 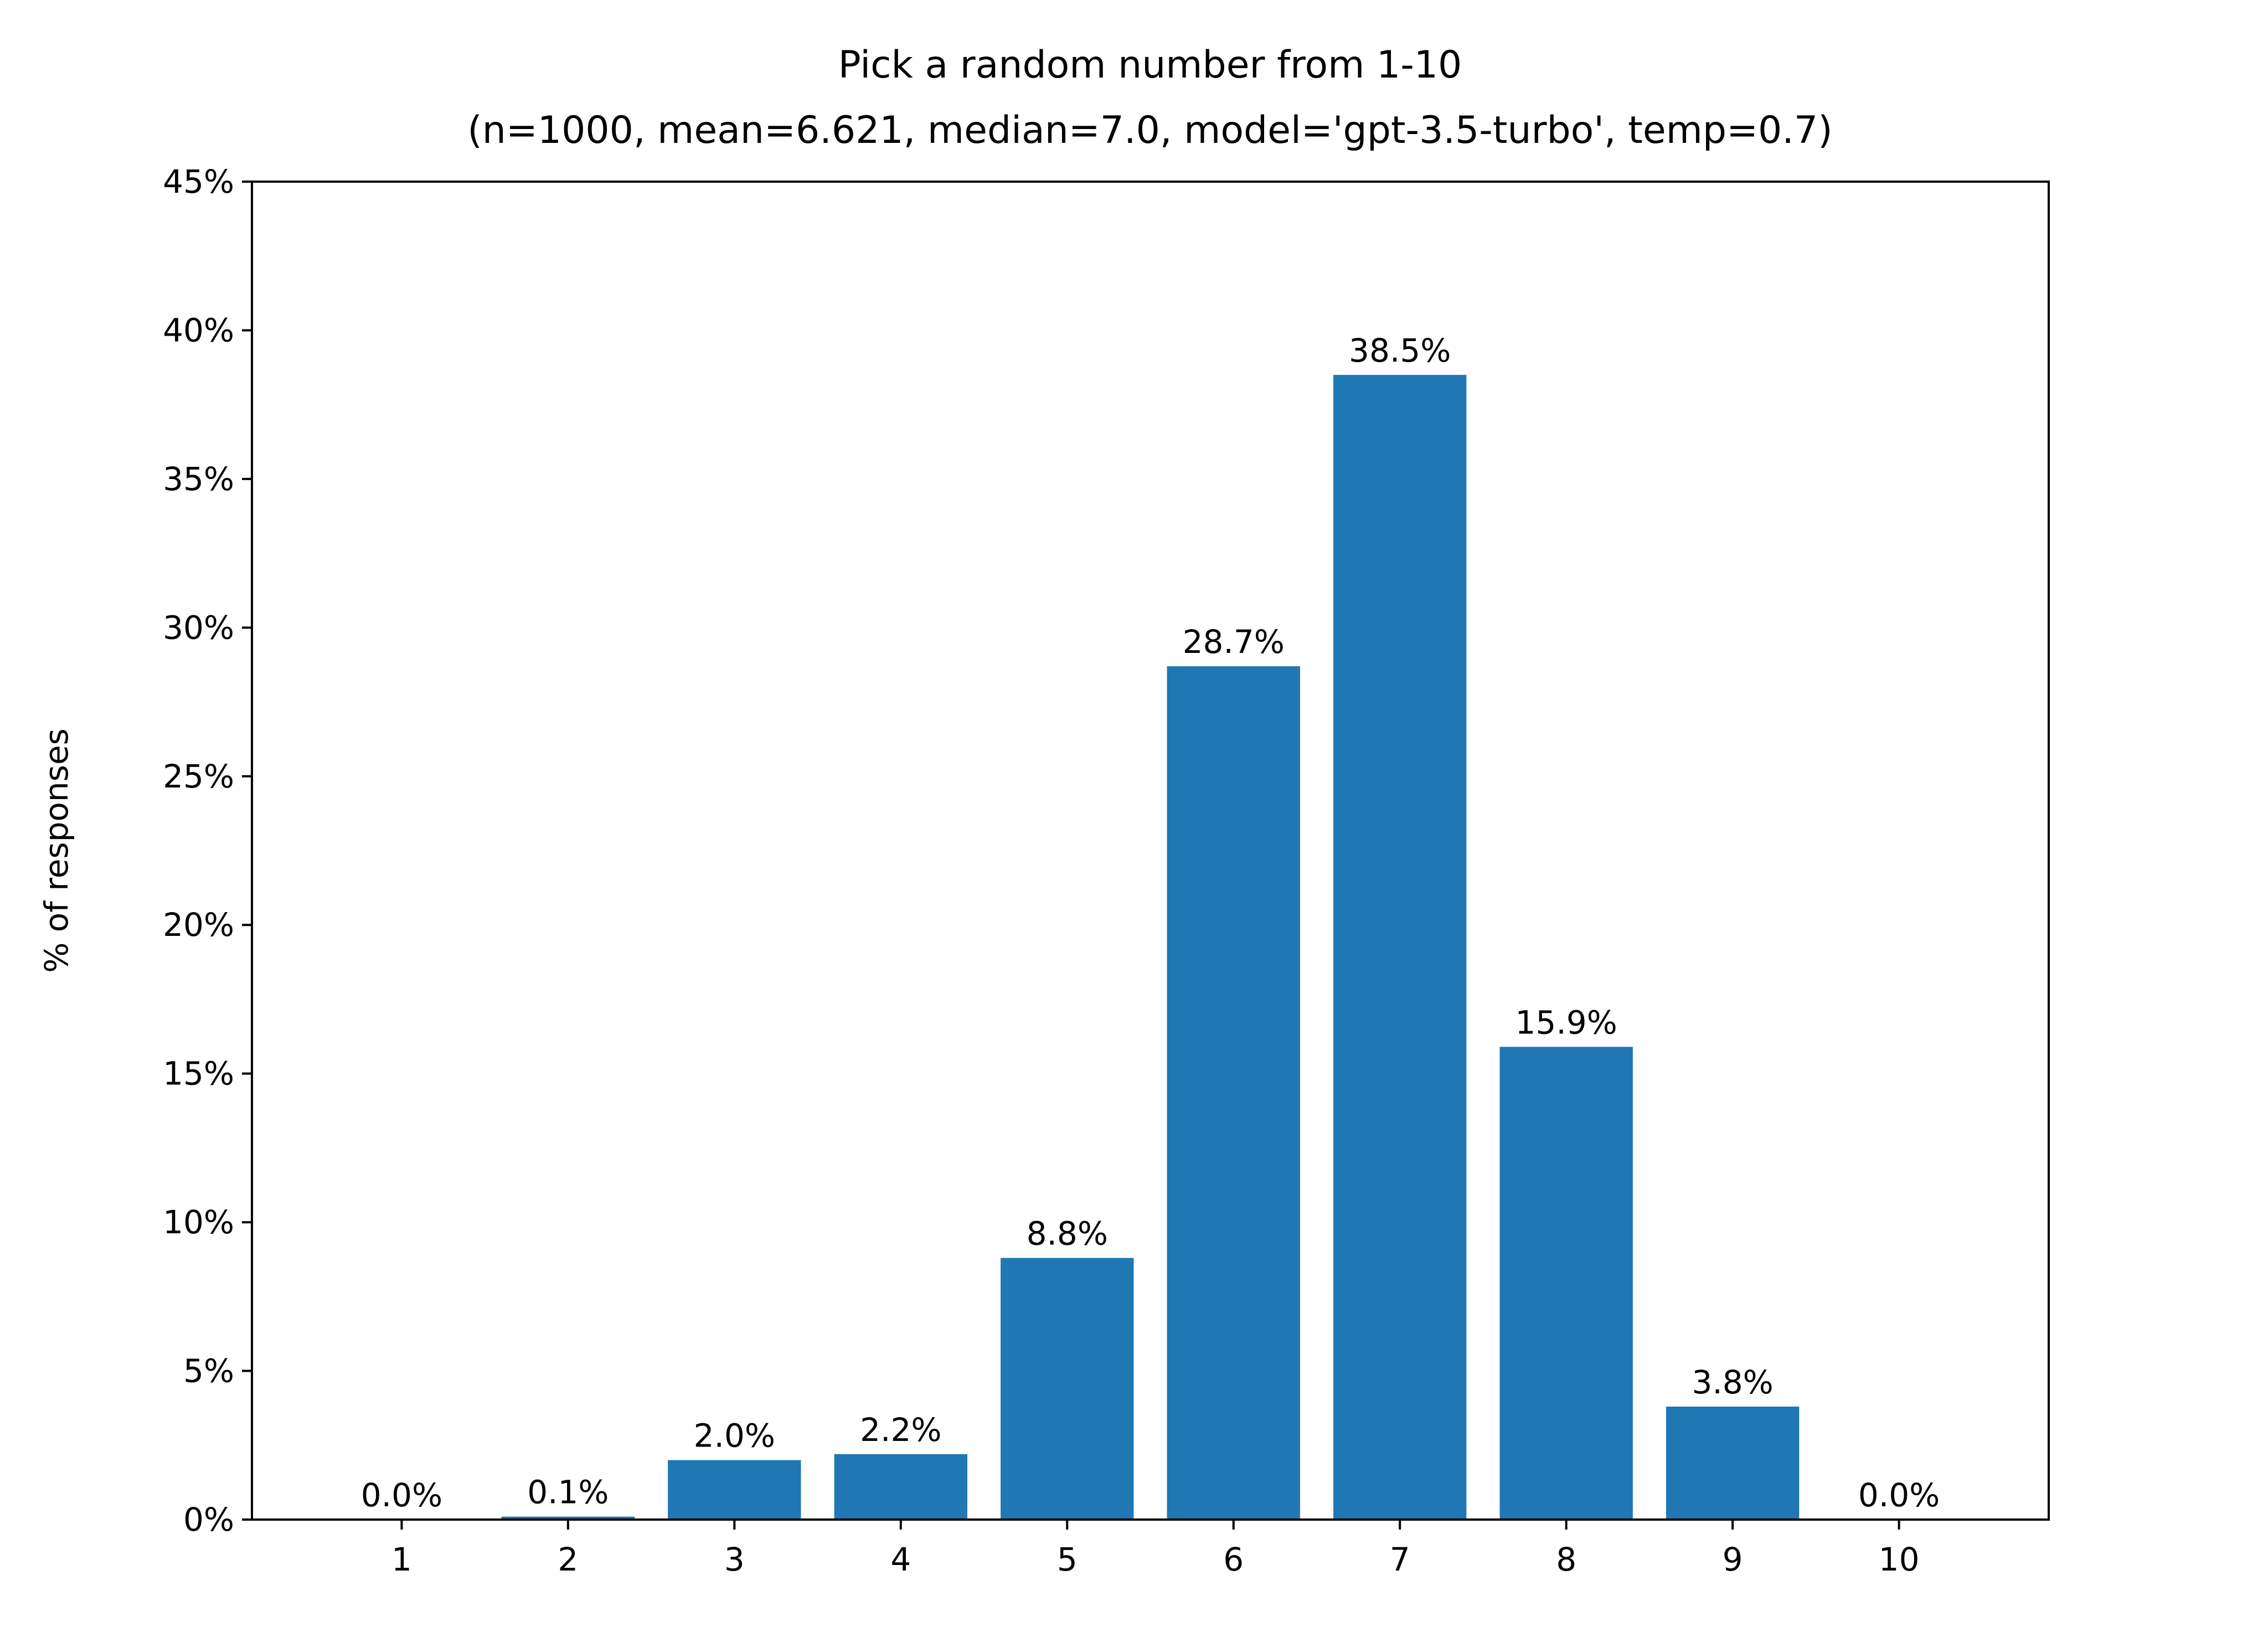 I want to click on x-tick-label: 8, so click(x=1566, y=1559).